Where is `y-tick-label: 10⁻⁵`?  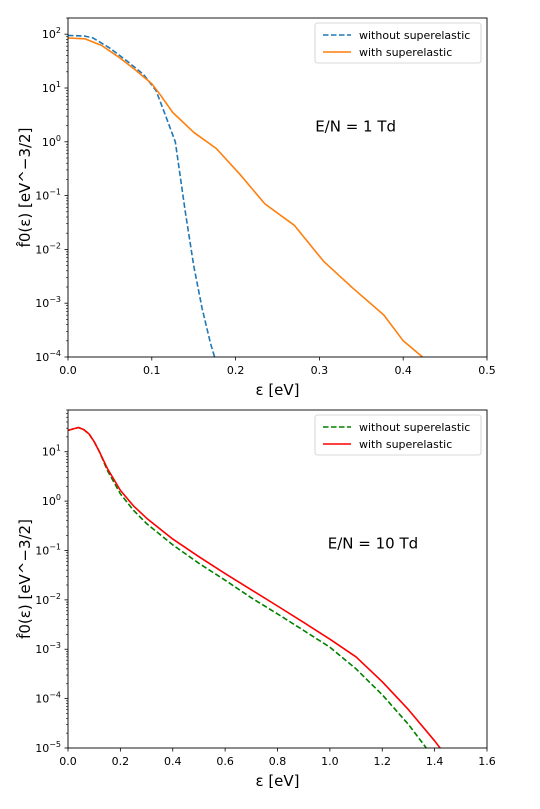
y-tick-label: 10⁻⁵ is located at coordinates (48, 747).